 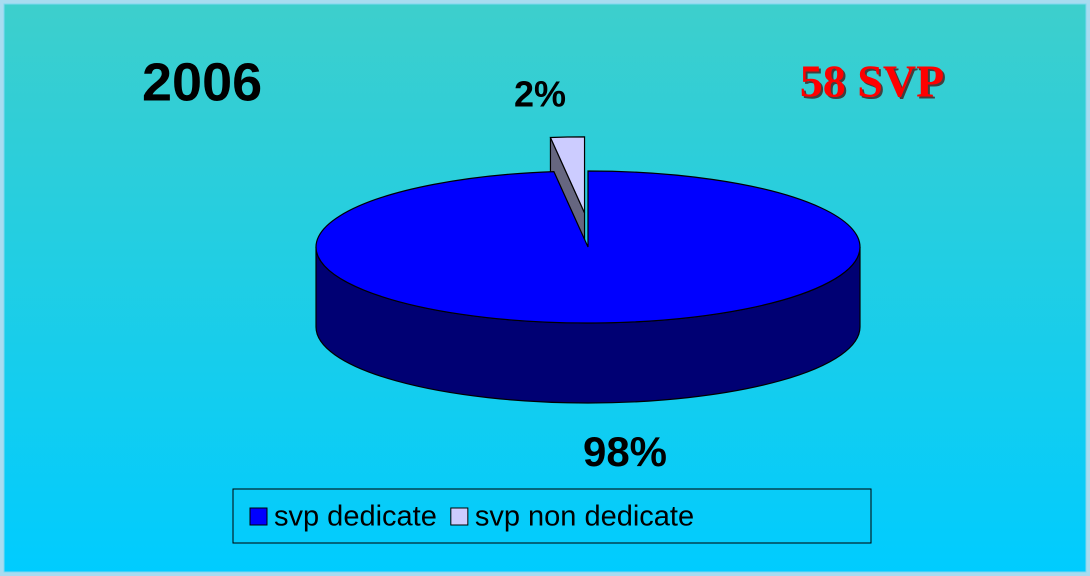 I want to click on legend-box, so click(x=552, y=516).